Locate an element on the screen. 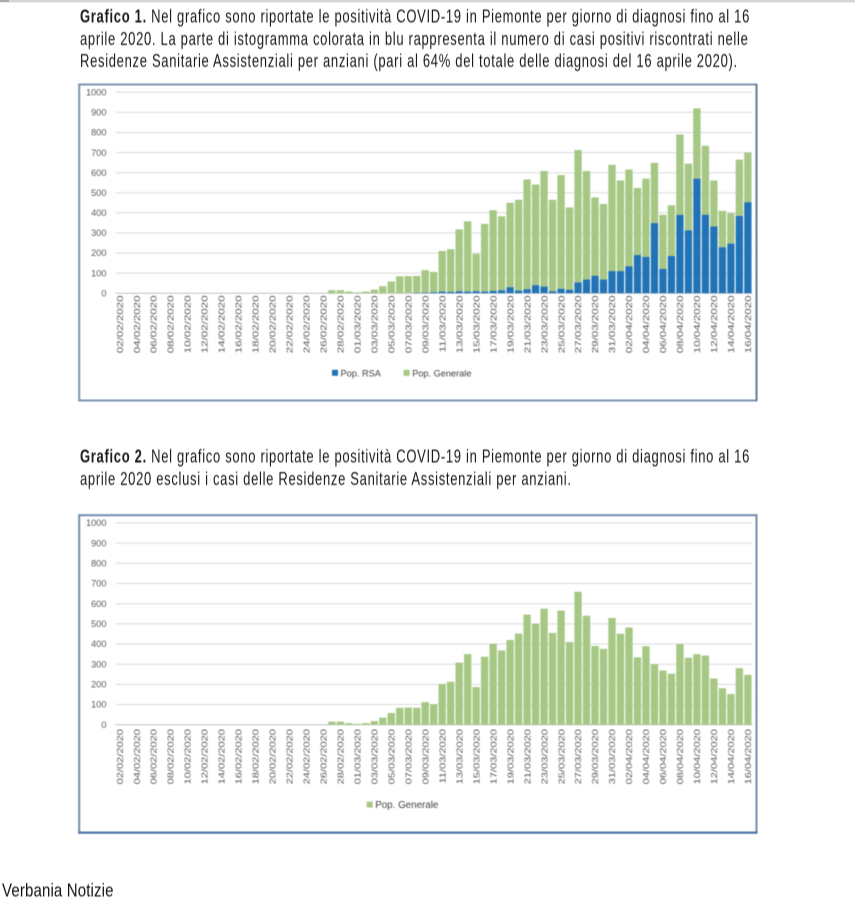 Image resolution: width=855 pixels, height=901 pixels. svg-text: 900 is located at coordinates (98, 543).